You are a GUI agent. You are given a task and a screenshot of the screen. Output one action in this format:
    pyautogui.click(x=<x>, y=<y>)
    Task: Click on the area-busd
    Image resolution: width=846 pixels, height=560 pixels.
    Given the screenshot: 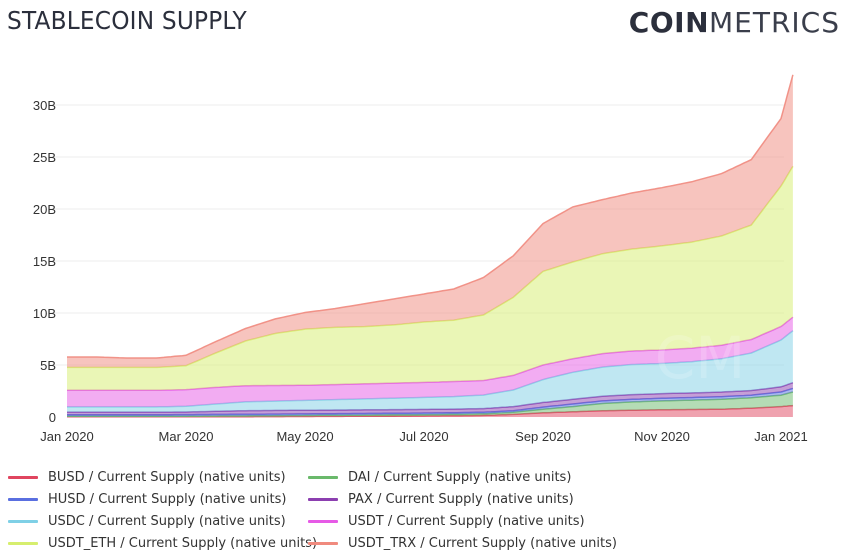 What is the action you would take?
    pyautogui.click(x=430, y=411)
    